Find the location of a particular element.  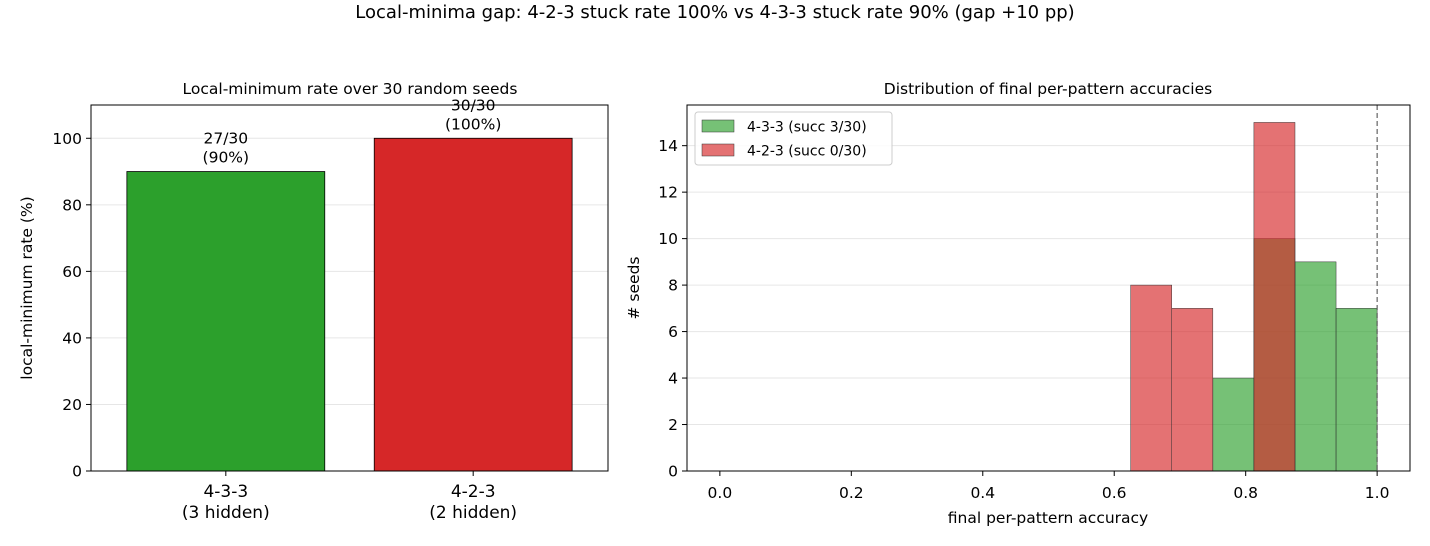

left-x-tick-label: 4-3-3 is located at coordinates (225, 492).